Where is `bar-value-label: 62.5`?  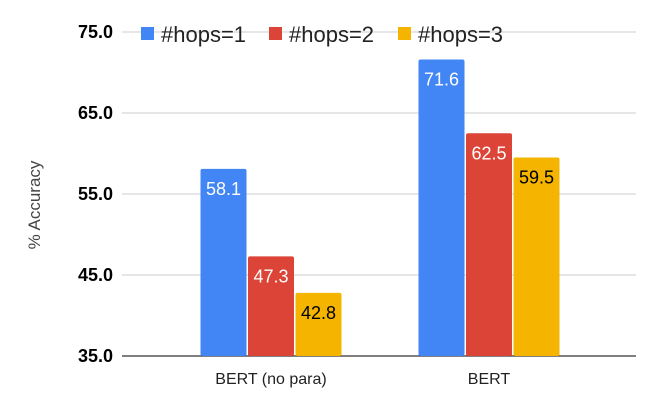
bar-value-label: 62.5 is located at coordinates (488, 153).